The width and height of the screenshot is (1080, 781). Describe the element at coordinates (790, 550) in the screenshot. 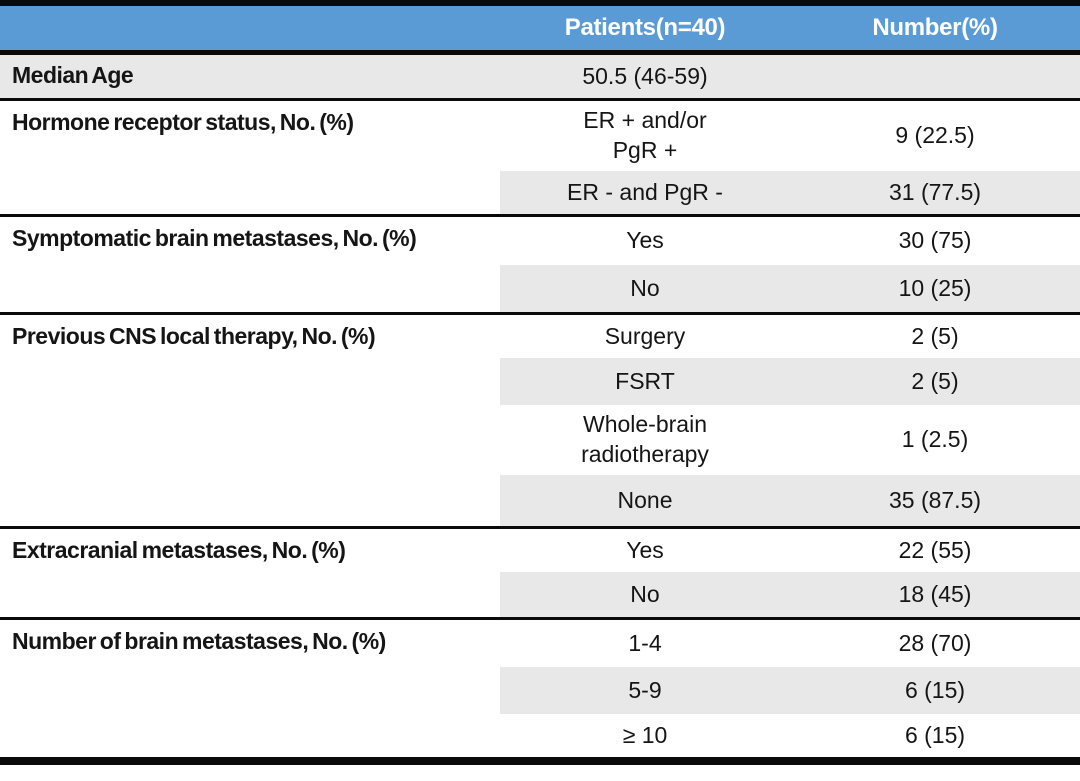

I see `table-row: Yes 22 (55)` at that location.